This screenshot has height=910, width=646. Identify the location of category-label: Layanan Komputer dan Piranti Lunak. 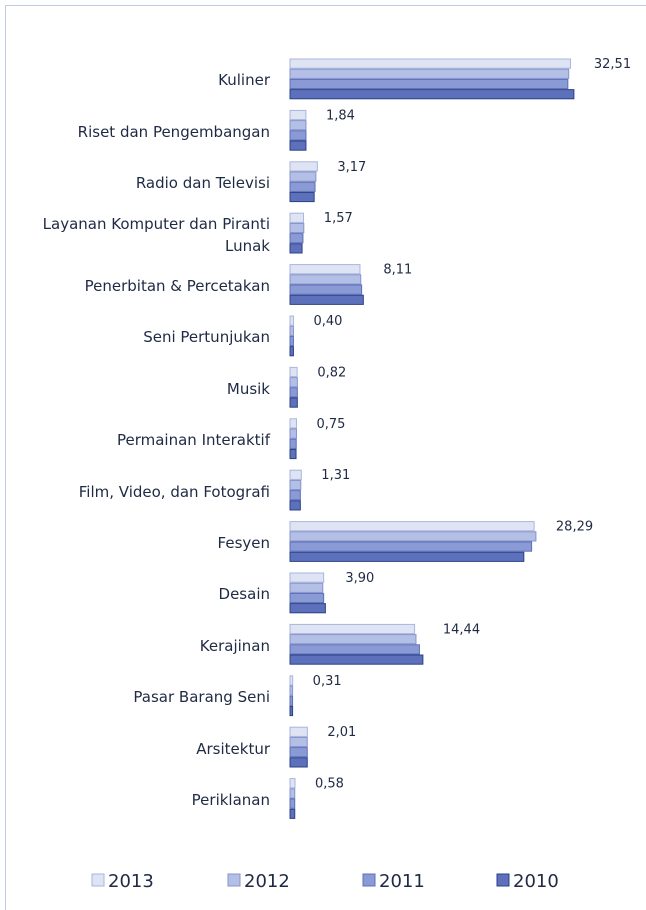
(156, 234).